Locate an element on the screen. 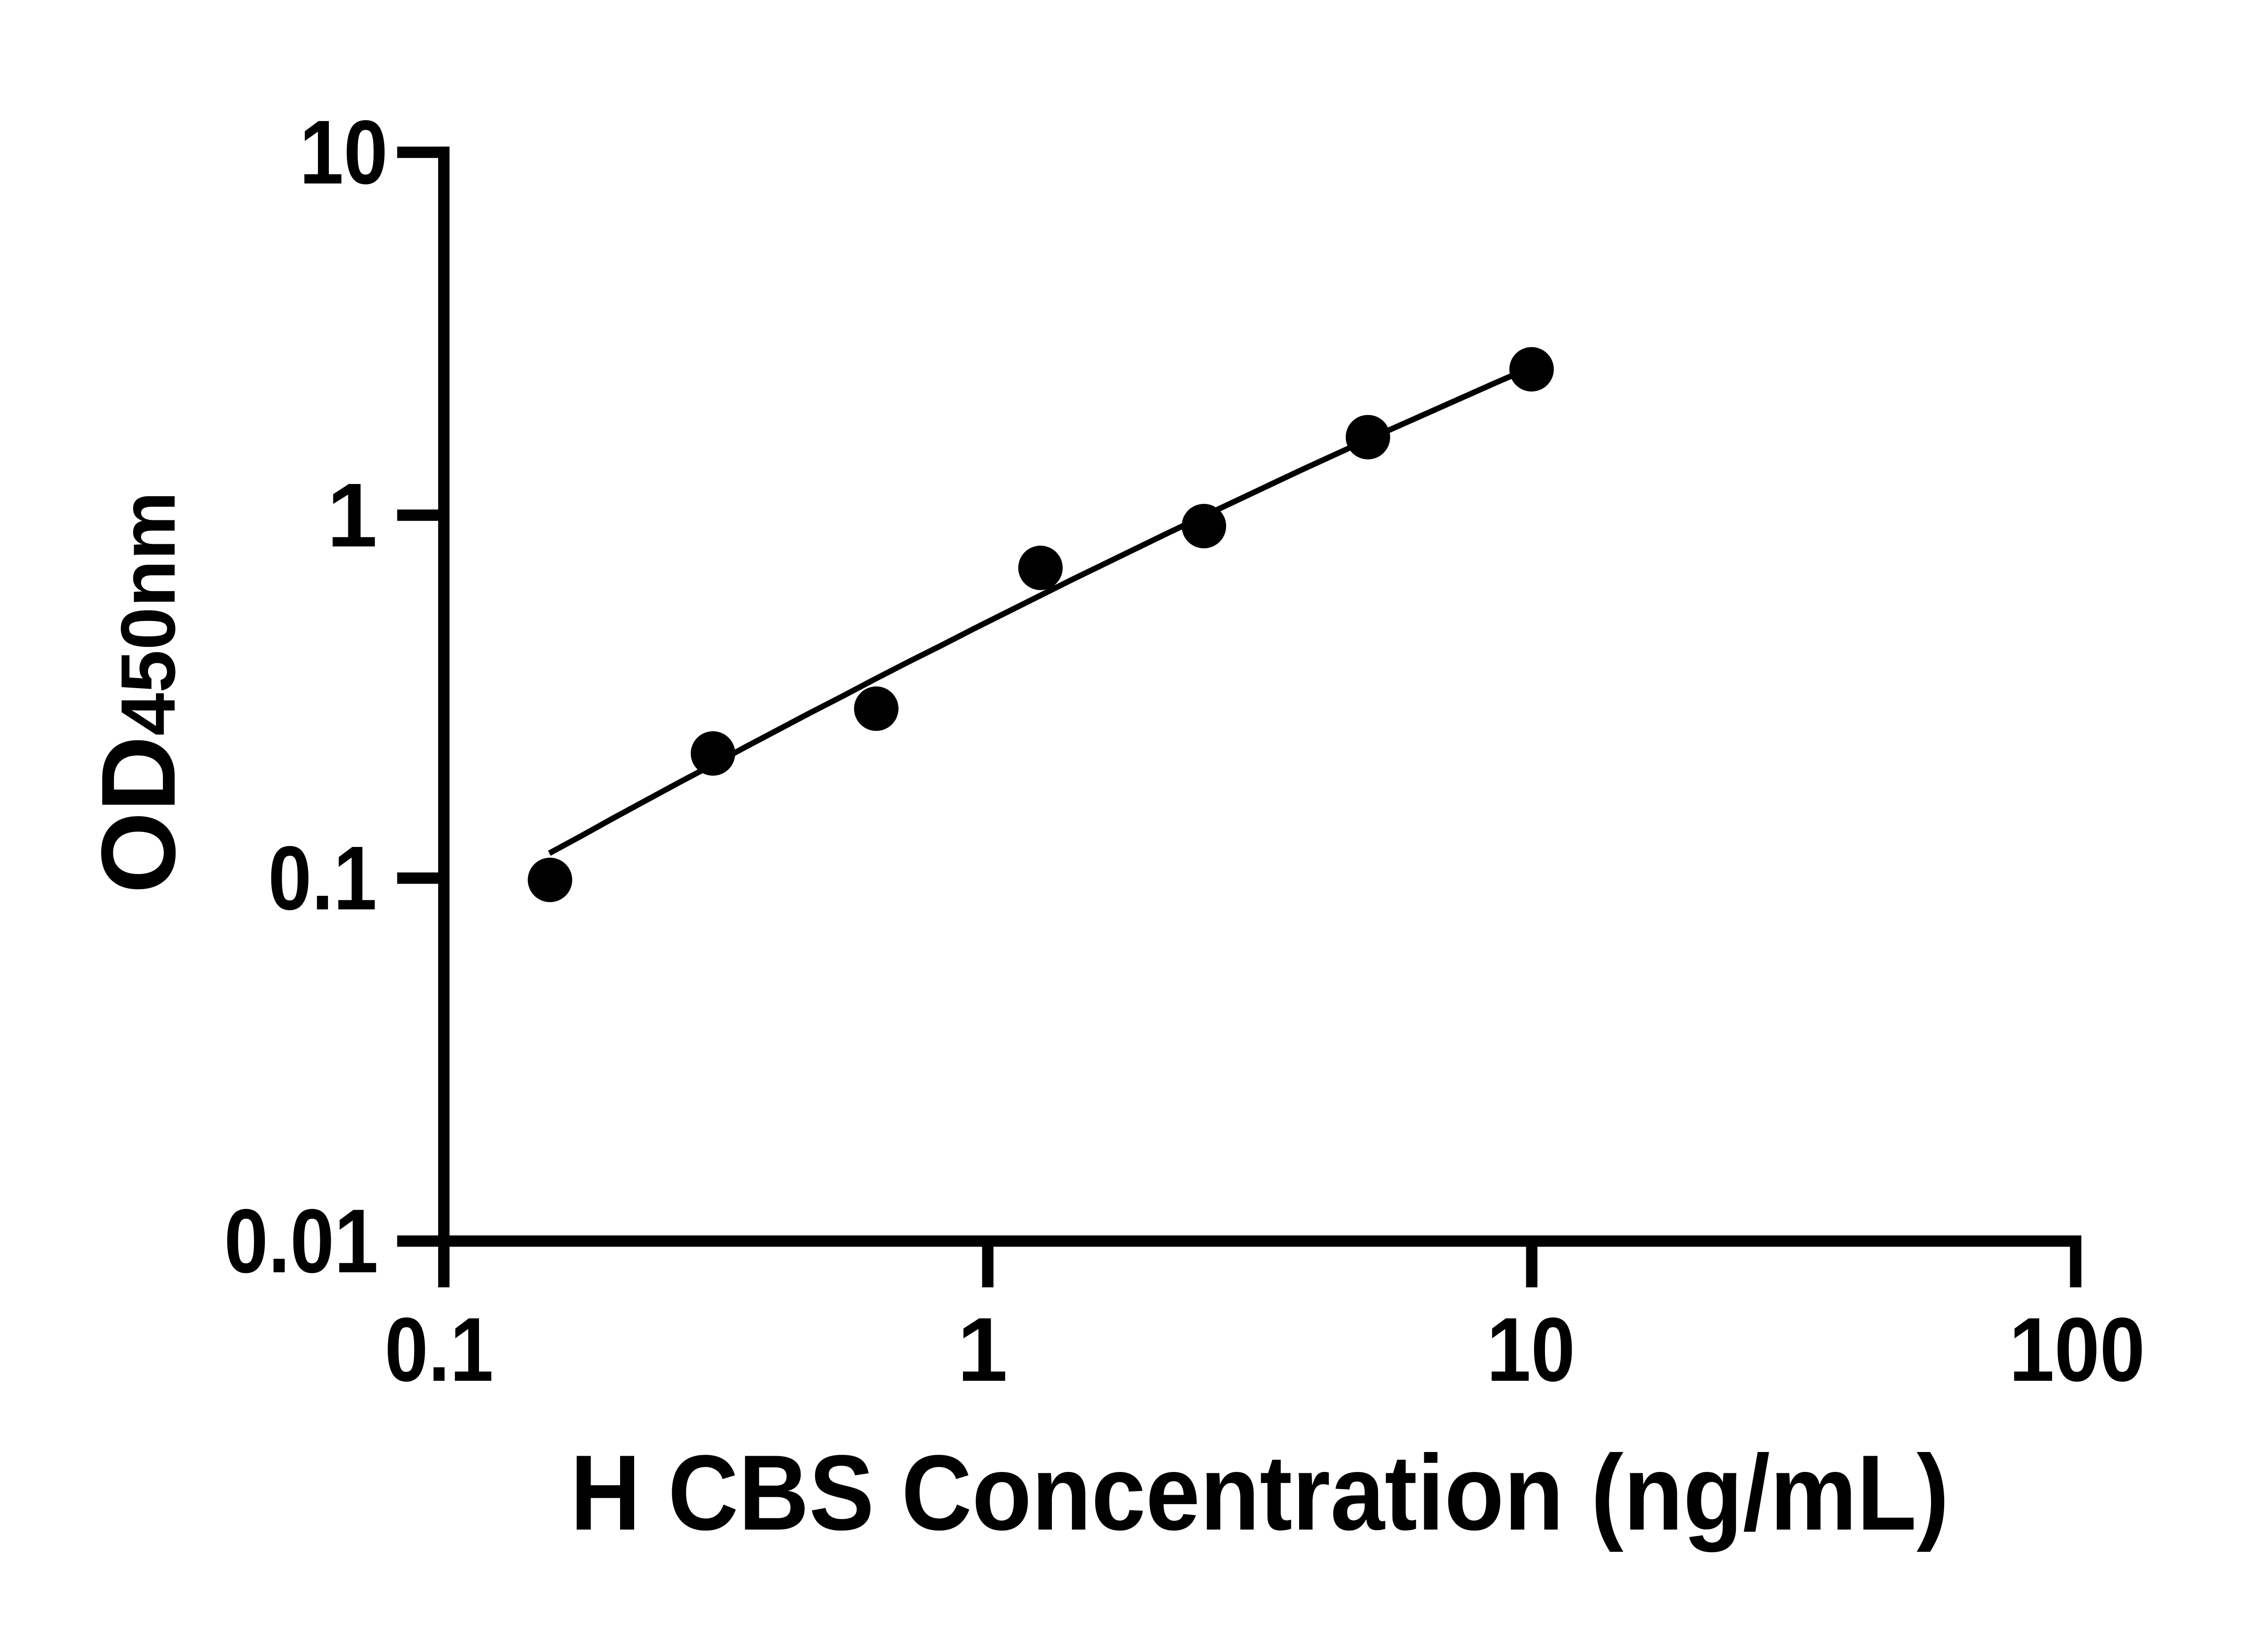 The width and height of the screenshot is (2268, 1633). svg-text: H CBS Concentration (ng/mL) is located at coordinates (1260, 1493).